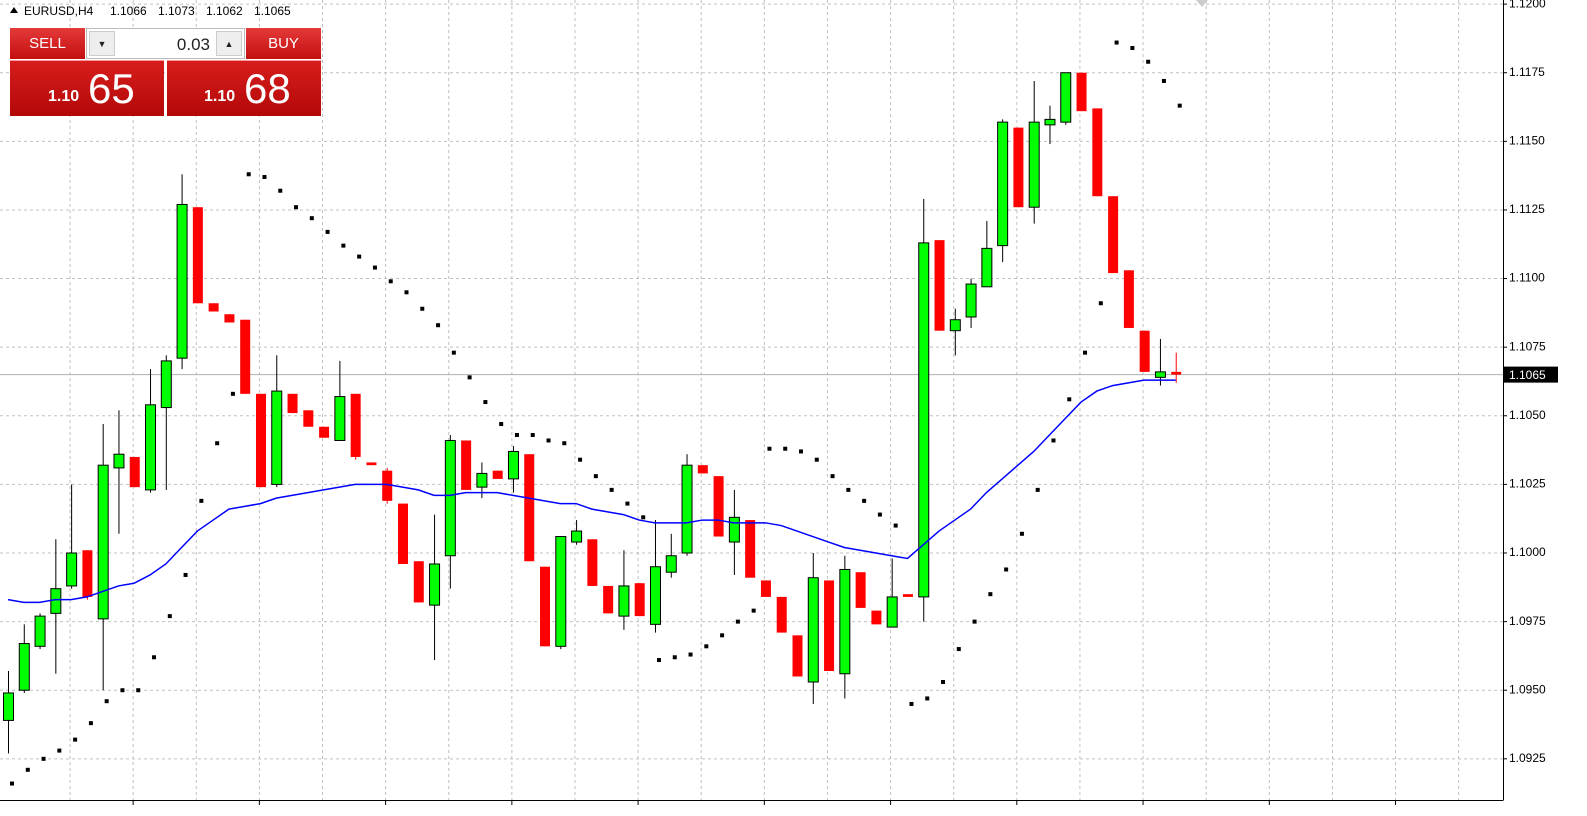 The height and width of the screenshot is (816, 1587). Describe the element at coordinates (229, 43) in the screenshot. I see `lot-up: ▲` at that location.